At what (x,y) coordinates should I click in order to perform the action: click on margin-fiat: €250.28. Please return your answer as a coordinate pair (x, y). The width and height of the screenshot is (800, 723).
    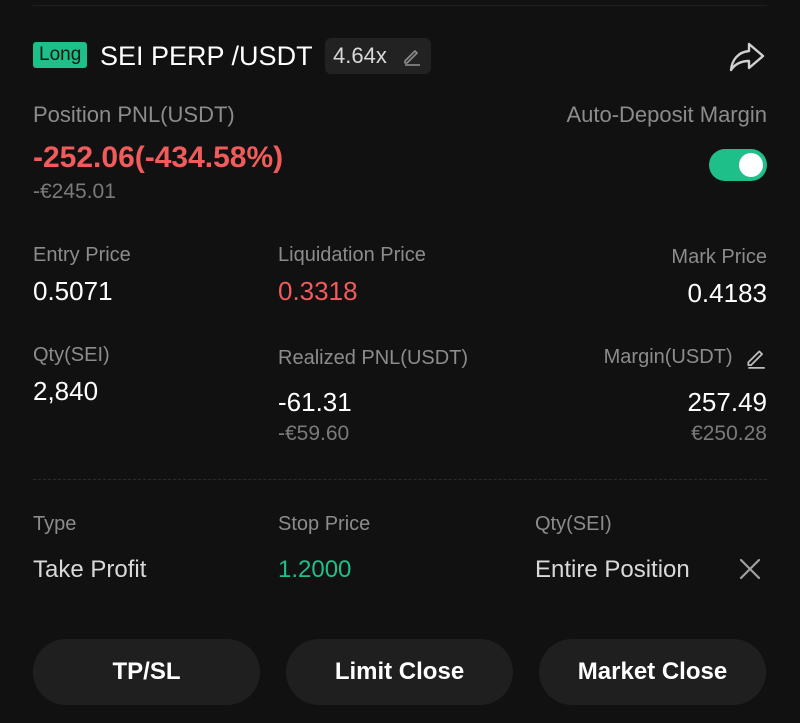
    Looking at the image, I should click on (729, 433).